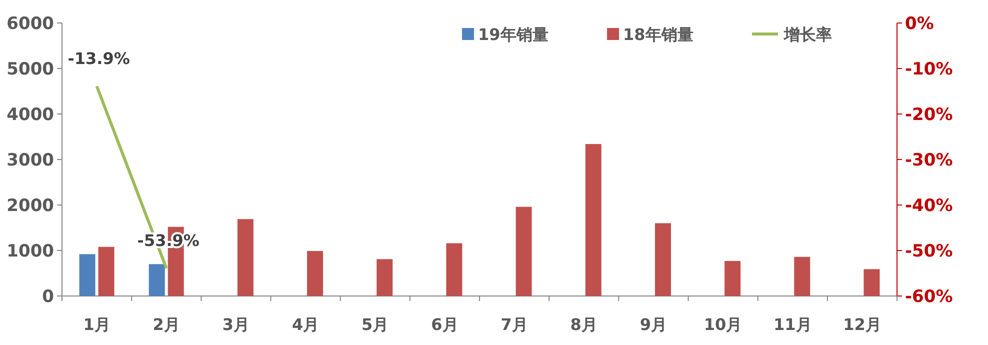  What do you see at coordinates (30, 160) in the screenshot?
I see `y-tick-label: 3000` at bounding box center [30, 160].